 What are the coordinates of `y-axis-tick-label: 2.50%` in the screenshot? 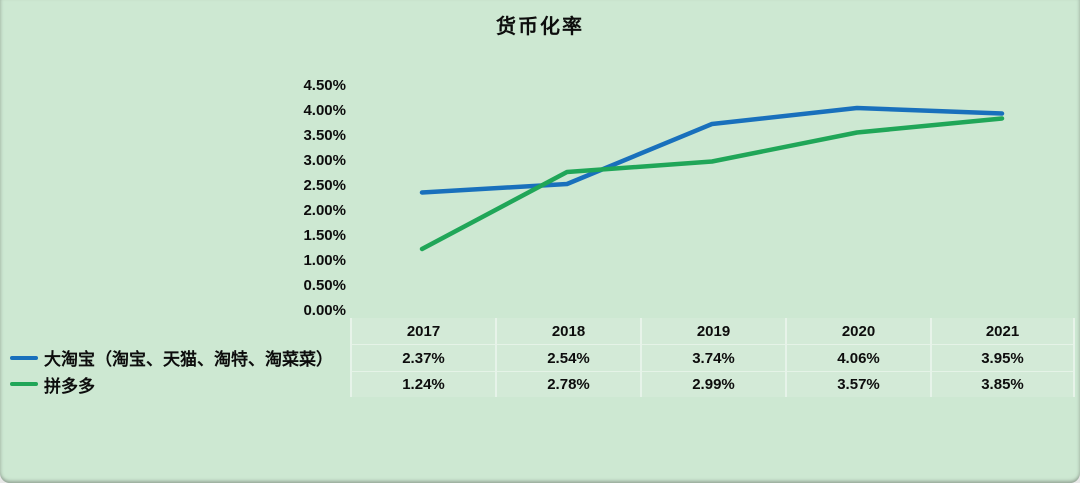 It's located at (324, 185).